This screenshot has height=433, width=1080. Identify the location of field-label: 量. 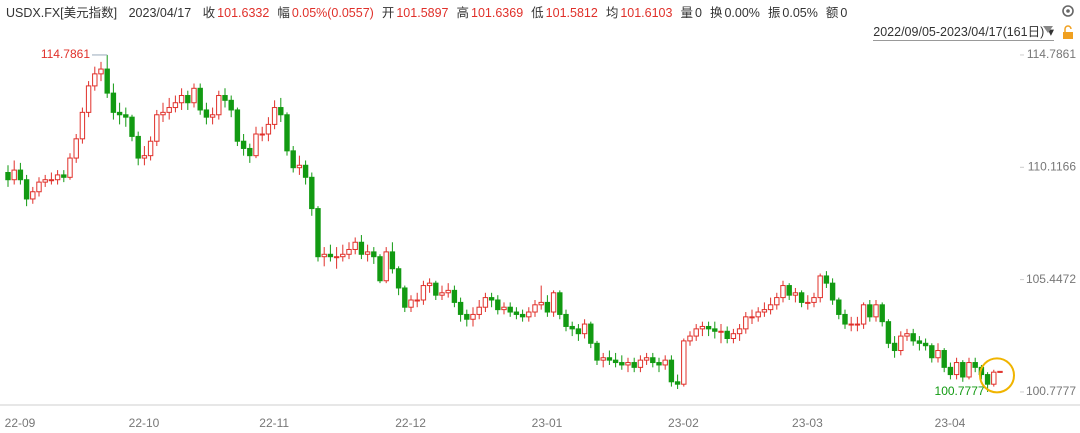
(686, 13).